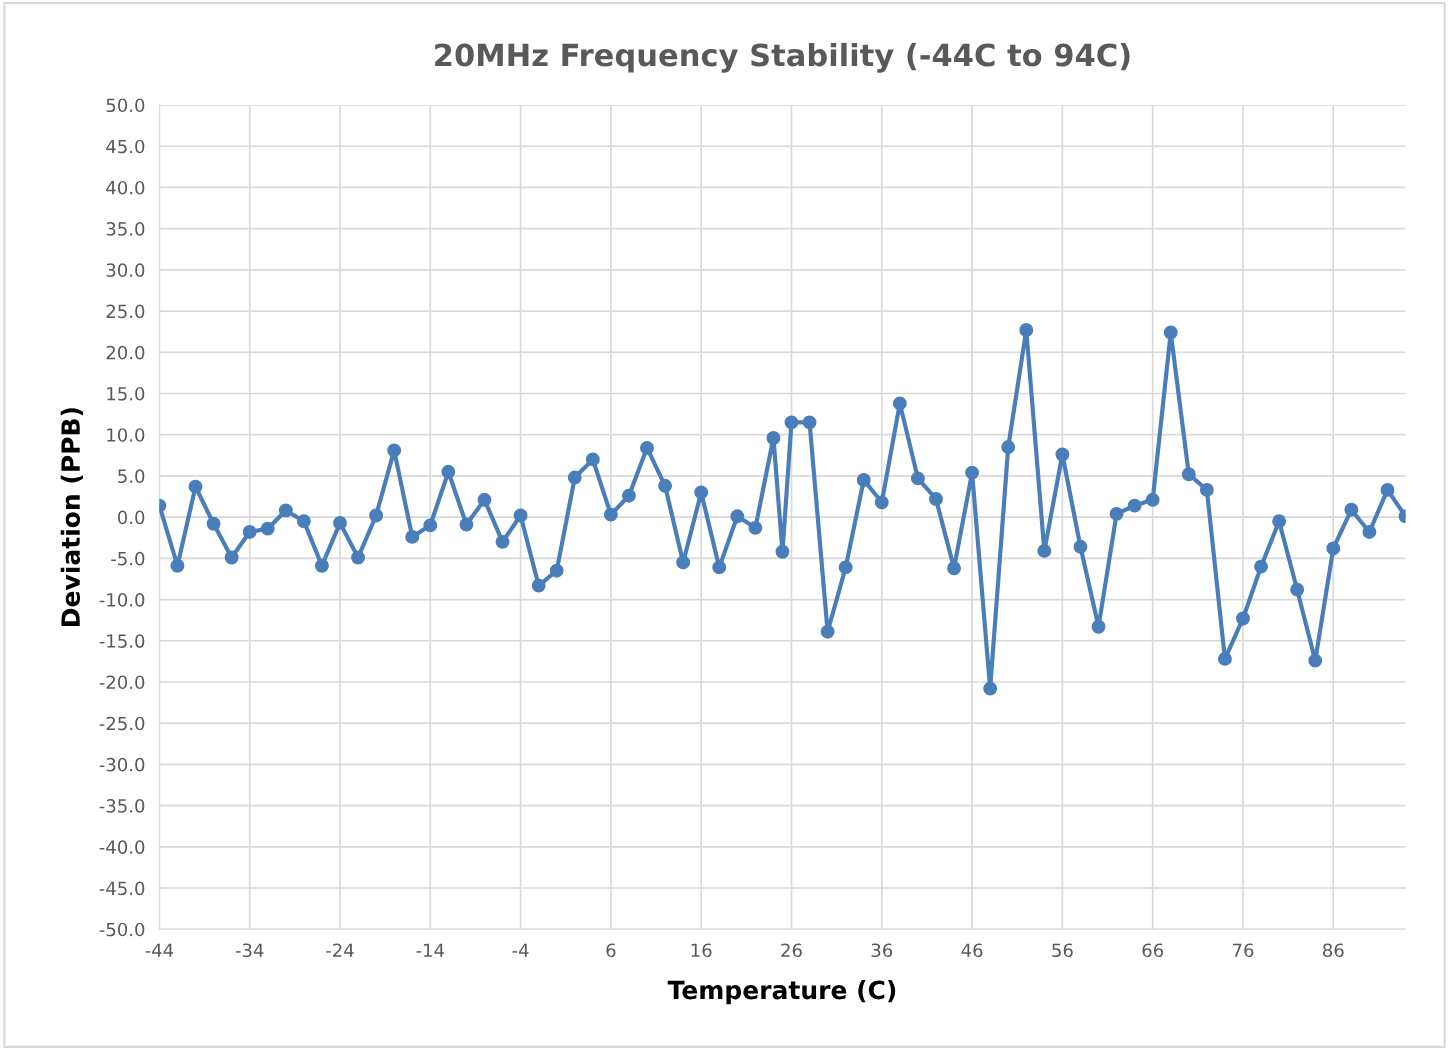 This screenshot has height=1050, width=1449. What do you see at coordinates (882, 950) in the screenshot?
I see `x-tick-label: 36` at bounding box center [882, 950].